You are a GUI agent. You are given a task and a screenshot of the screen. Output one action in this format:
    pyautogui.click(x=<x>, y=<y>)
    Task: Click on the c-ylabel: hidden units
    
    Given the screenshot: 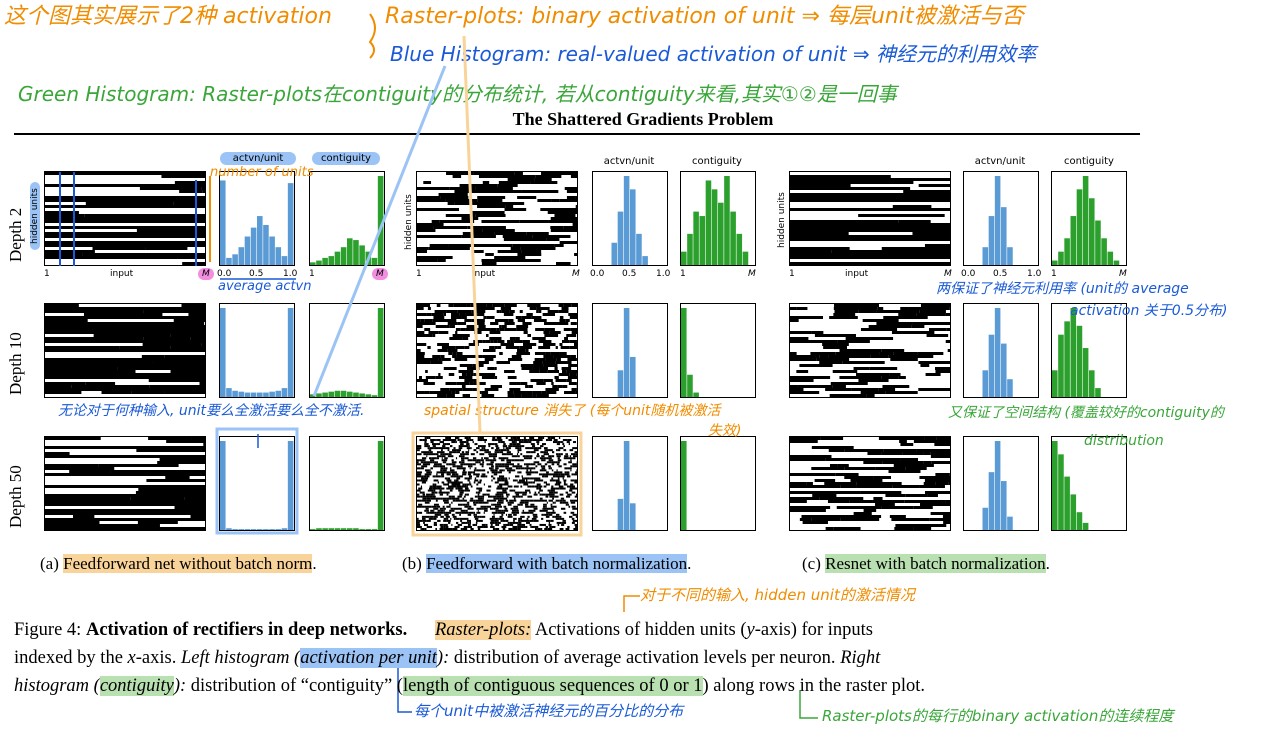 What is the action you would take?
    pyautogui.click(x=782, y=220)
    